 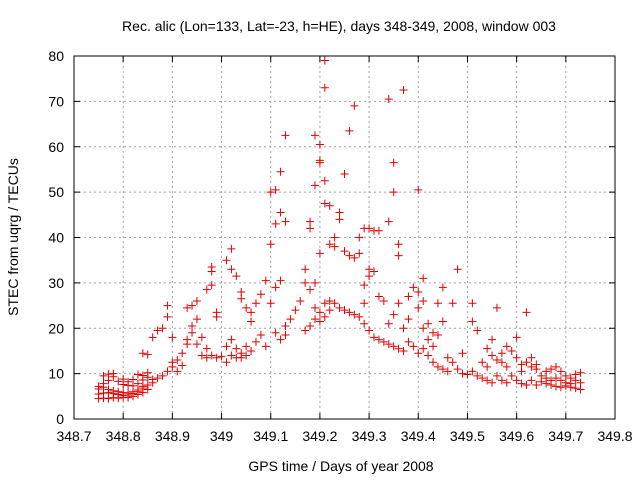 I want to click on x-tick-label: 349.4, so click(x=418, y=436).